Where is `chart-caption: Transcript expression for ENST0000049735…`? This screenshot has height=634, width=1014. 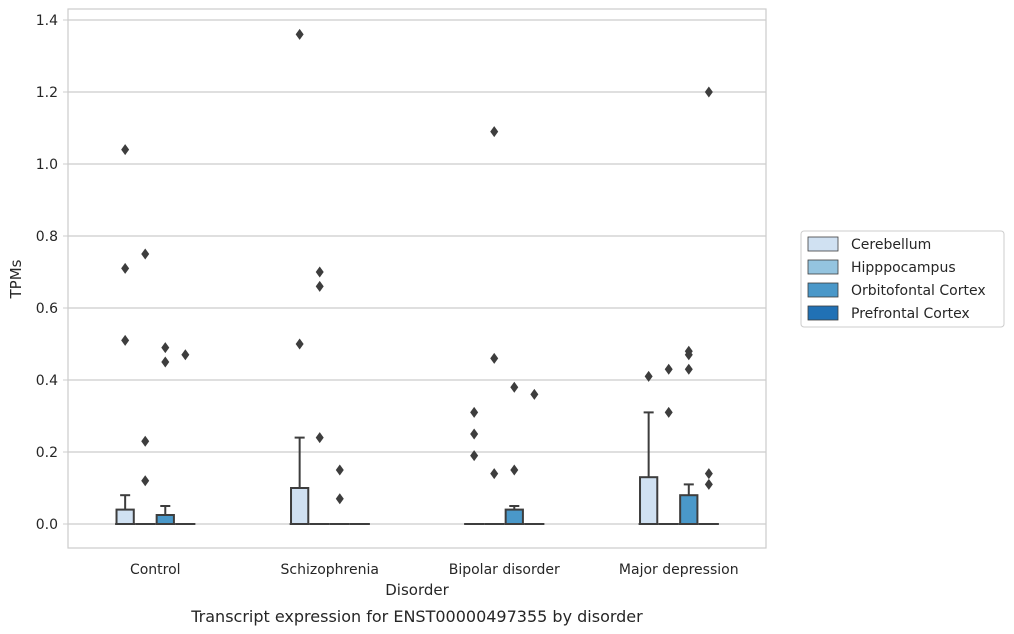
chart-caption: Transcript expression for ENST0000049735… is located at coordinates (416, 616).